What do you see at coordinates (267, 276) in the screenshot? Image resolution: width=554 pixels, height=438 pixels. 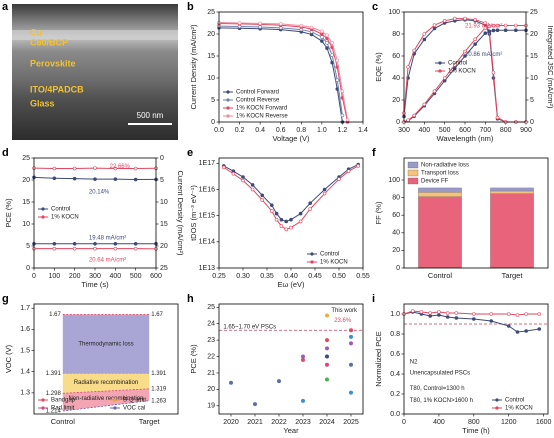 I see `x-tick-label: 0.35` at bounding box center [267, 276].